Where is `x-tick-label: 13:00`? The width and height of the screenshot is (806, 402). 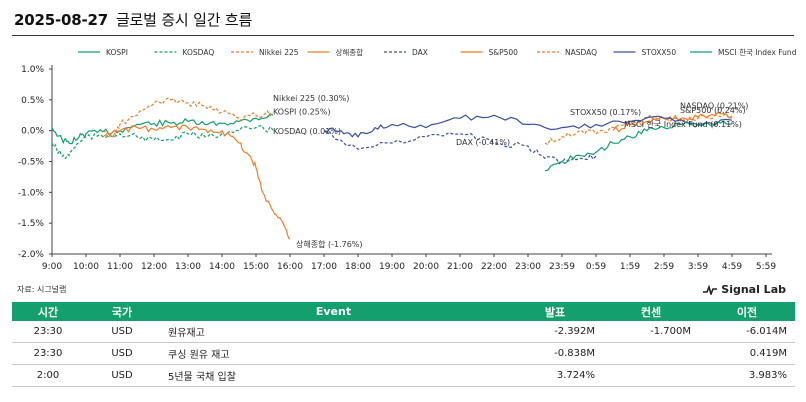 x-tick-label: 13:00 is located at coordinates (188, 267).